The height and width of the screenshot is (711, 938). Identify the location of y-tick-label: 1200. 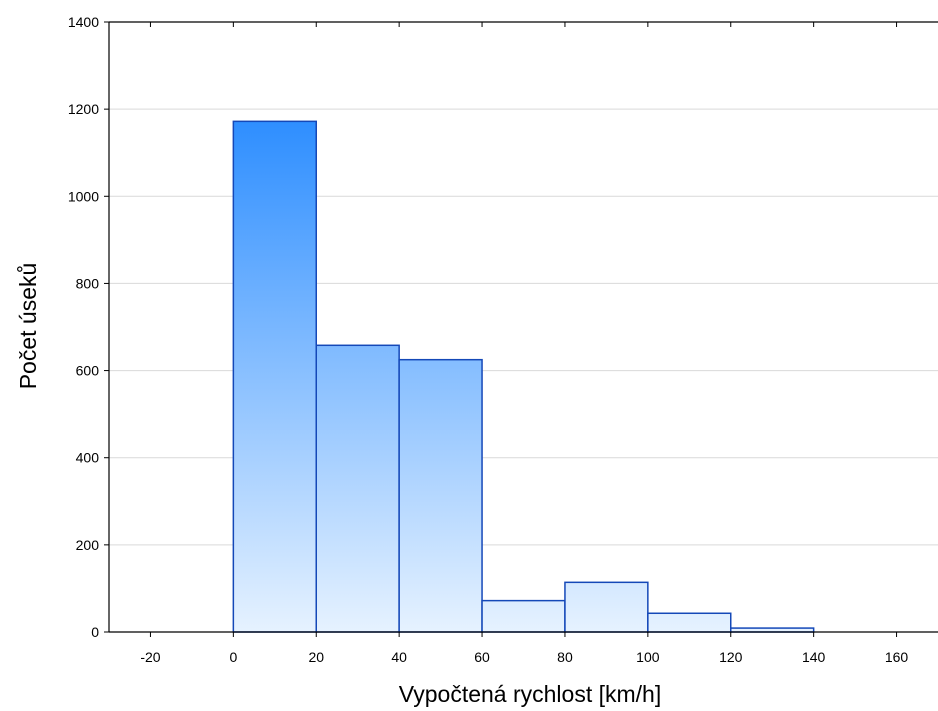
(83, 109).